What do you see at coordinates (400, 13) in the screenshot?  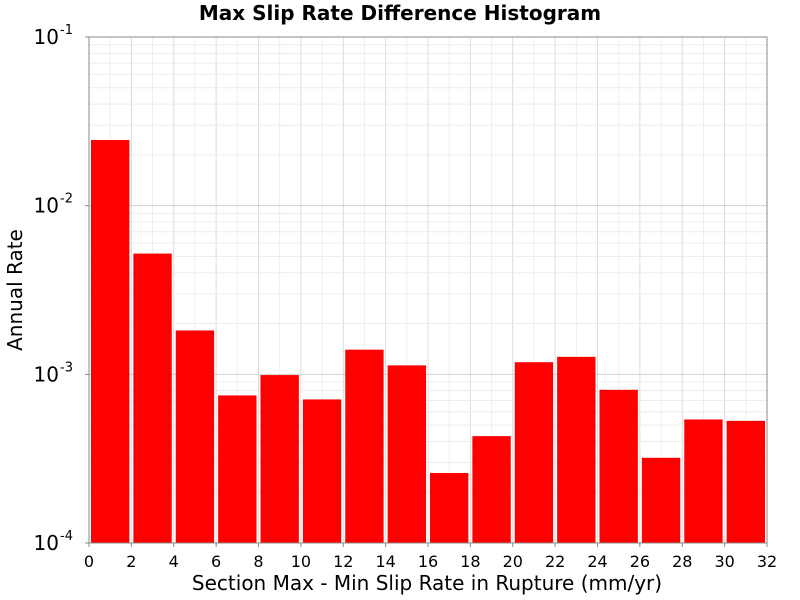 I see `chart-title: Max Slip Rate Difference Histogram` at bounding box center [400, 13].